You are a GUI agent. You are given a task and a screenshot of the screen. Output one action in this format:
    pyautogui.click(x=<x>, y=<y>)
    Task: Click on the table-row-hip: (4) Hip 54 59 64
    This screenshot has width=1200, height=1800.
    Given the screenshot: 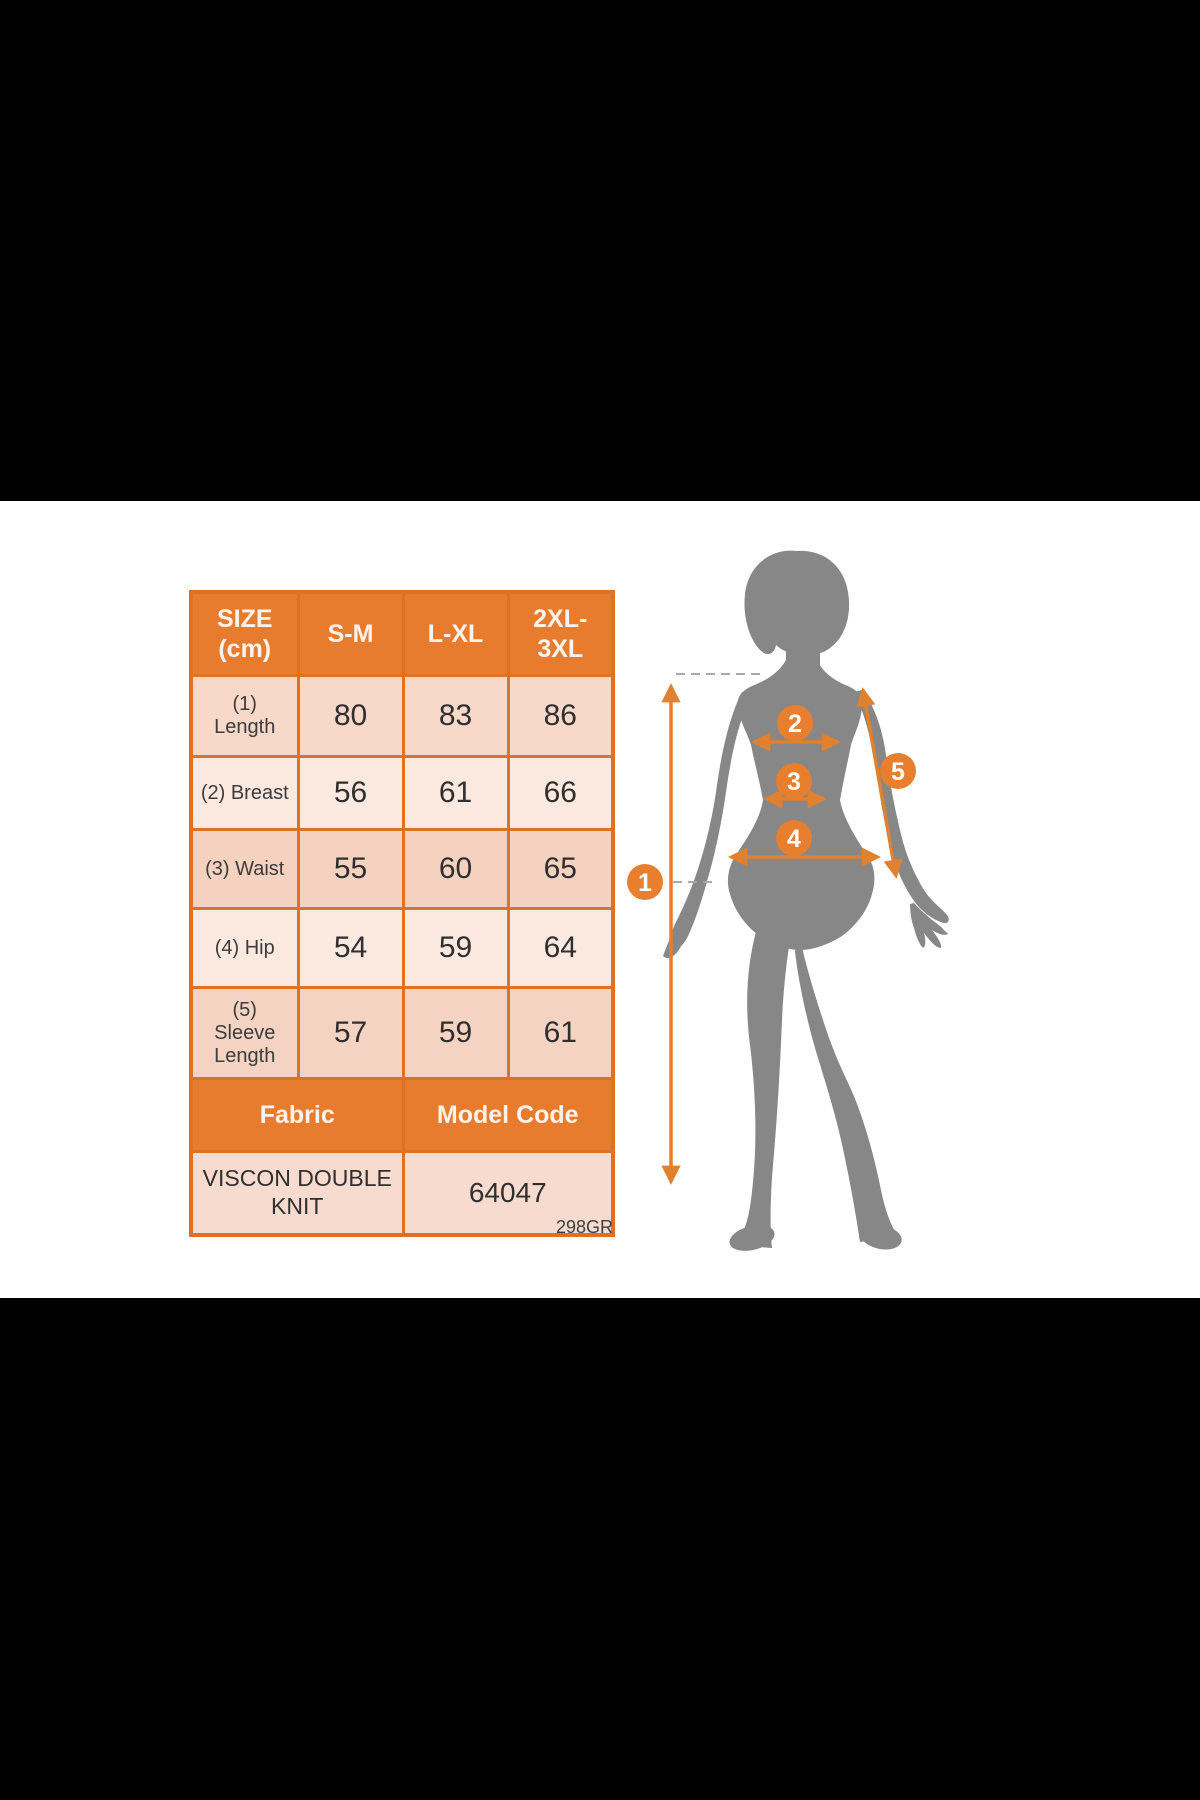 What is the action you would take?
    pyautogui.click(x=402, y=948)
    